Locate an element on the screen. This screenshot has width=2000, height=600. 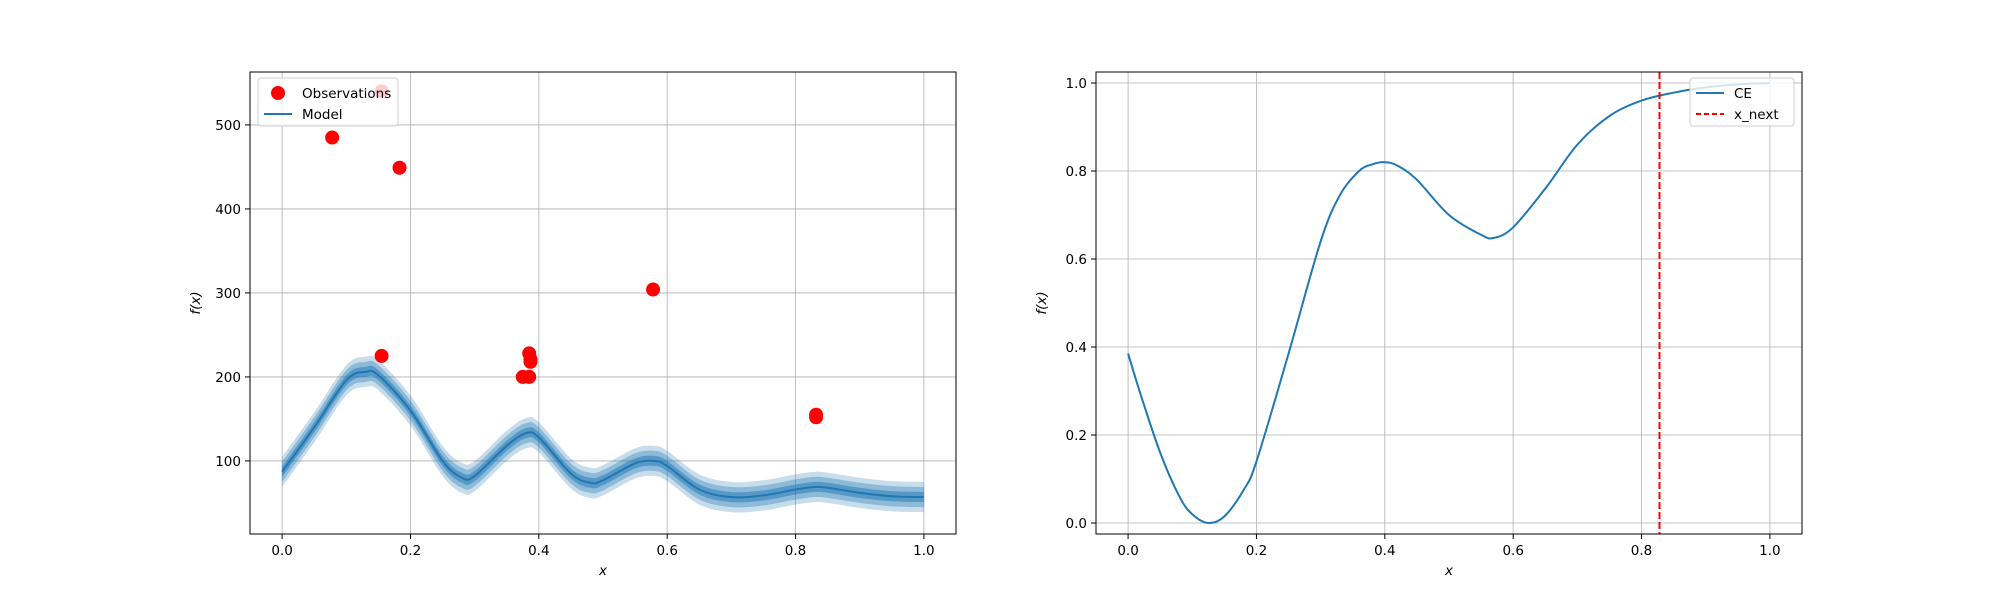
right-y-ticks: 0.0 0.2 0.4 0.6 0.8 1.0 is located at coordinates (1081, 304).